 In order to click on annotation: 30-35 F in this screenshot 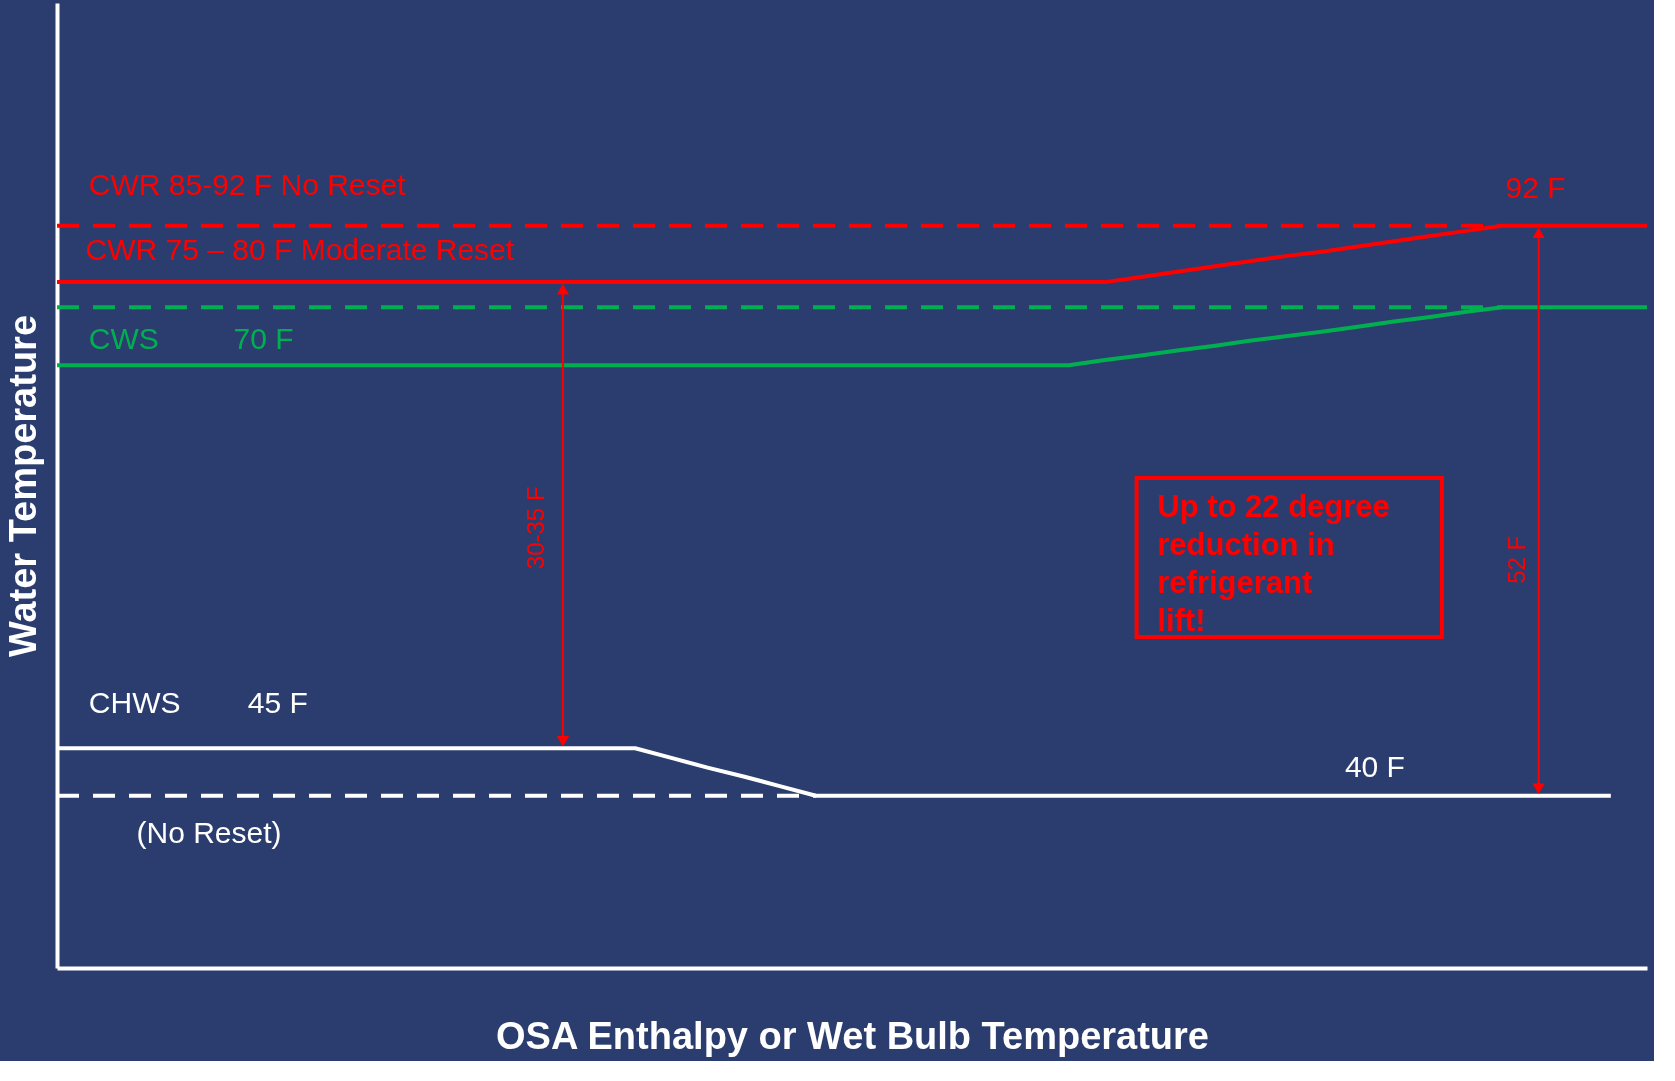, I will do `click(536, 528)`.